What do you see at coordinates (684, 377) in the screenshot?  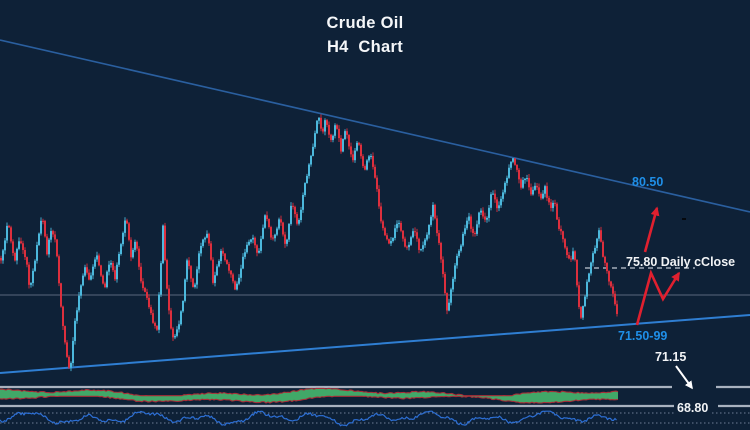 I see `level-pointer-arrow` at bounding box center [684, 377].